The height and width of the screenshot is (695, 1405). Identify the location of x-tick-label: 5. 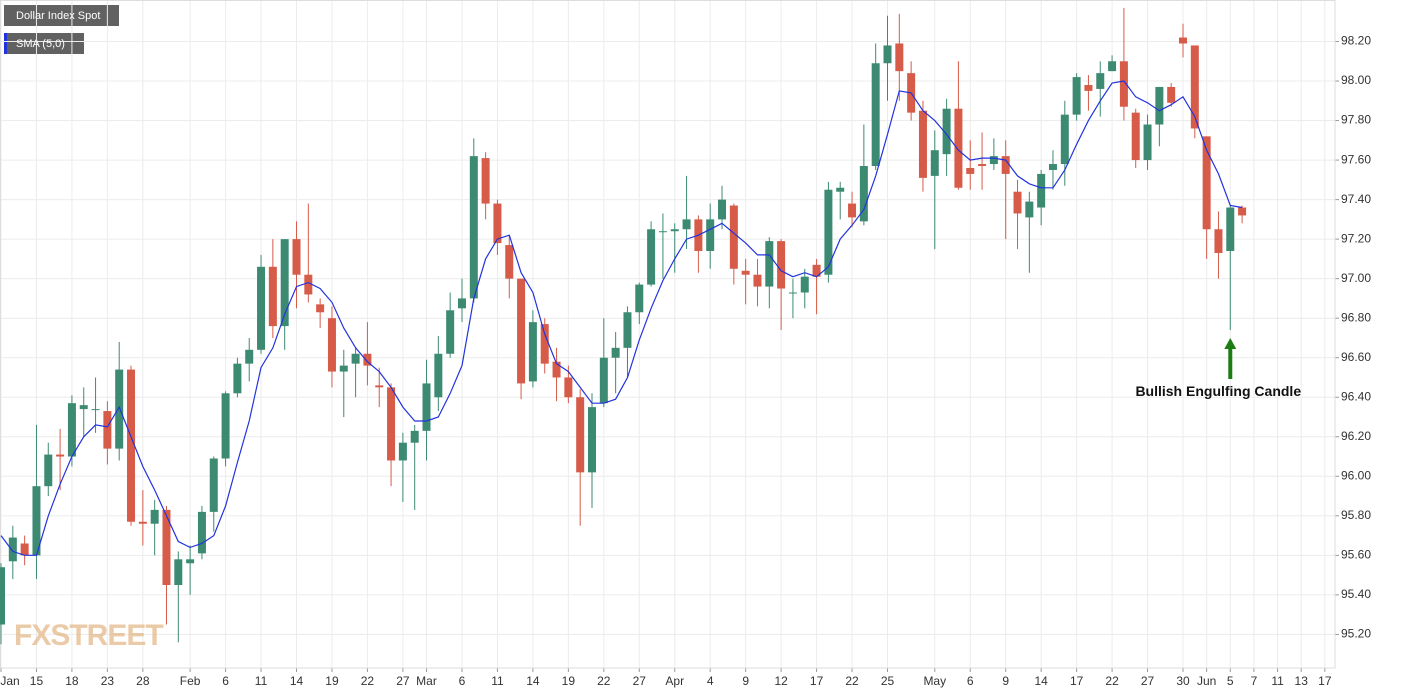
(1230, 681).